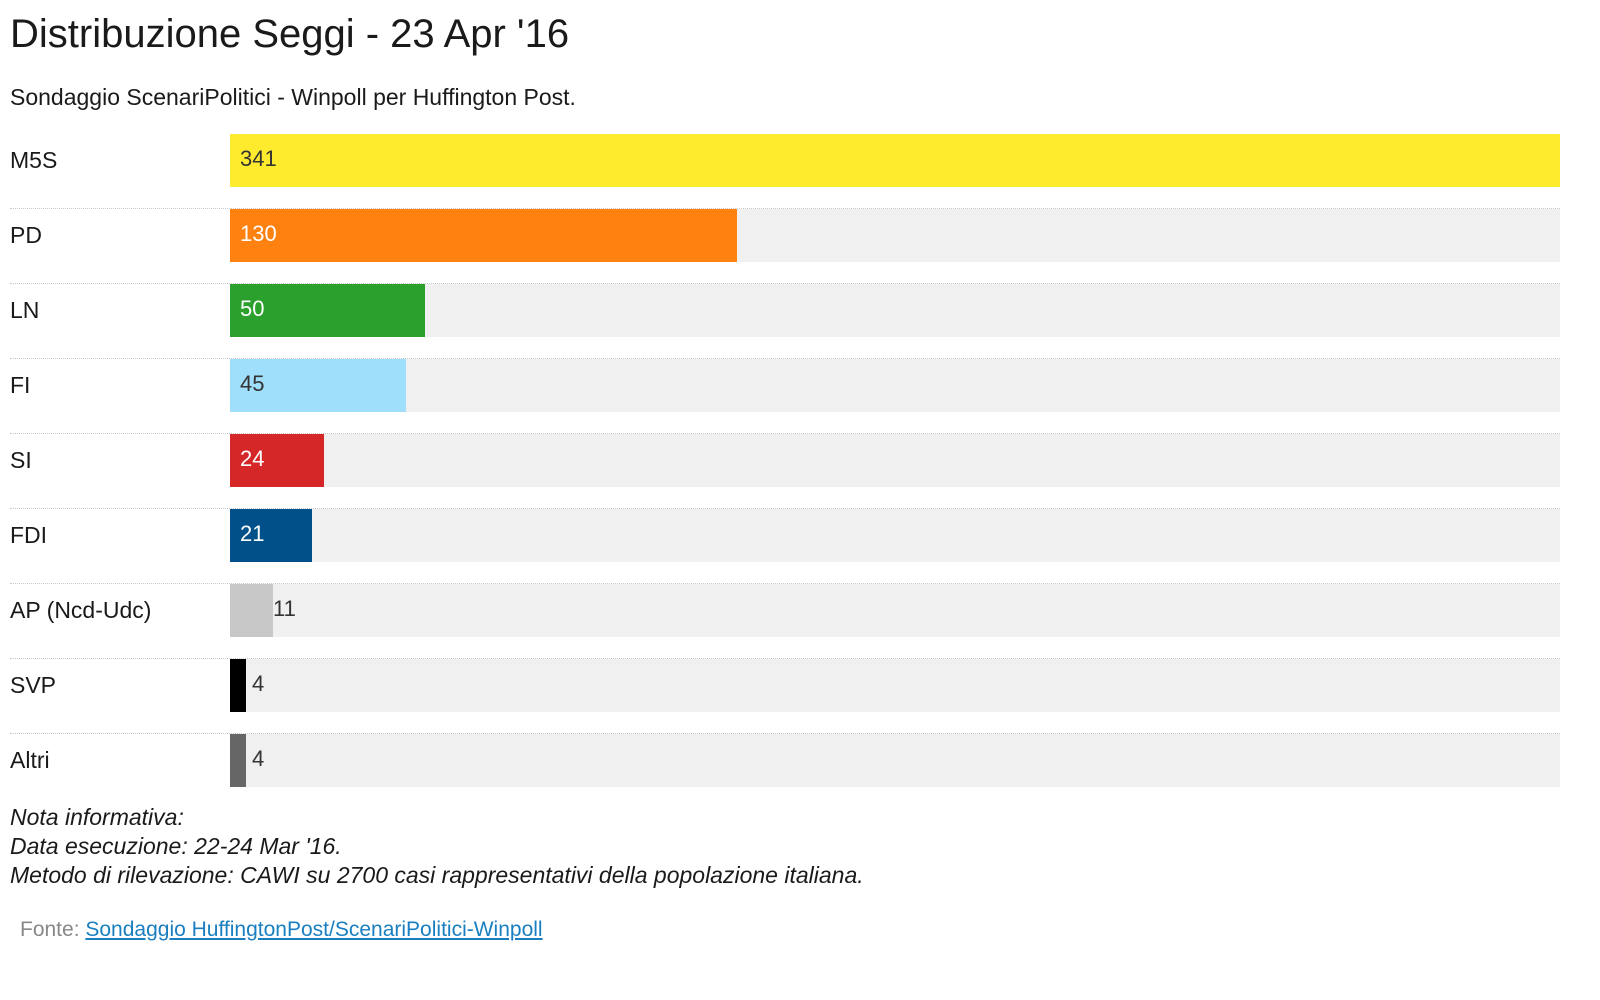 The image size is (1600, 1000). What do you see at coordinates (258, 158) in the screenshot?
I see `value-label: 341` at bounding box center [258, 158].